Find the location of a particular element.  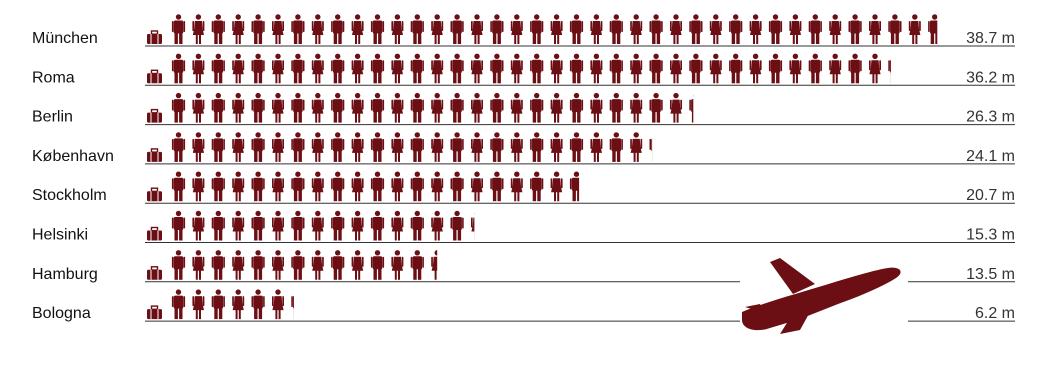

category-label: Helsinki is located at coordinates (60, 235).